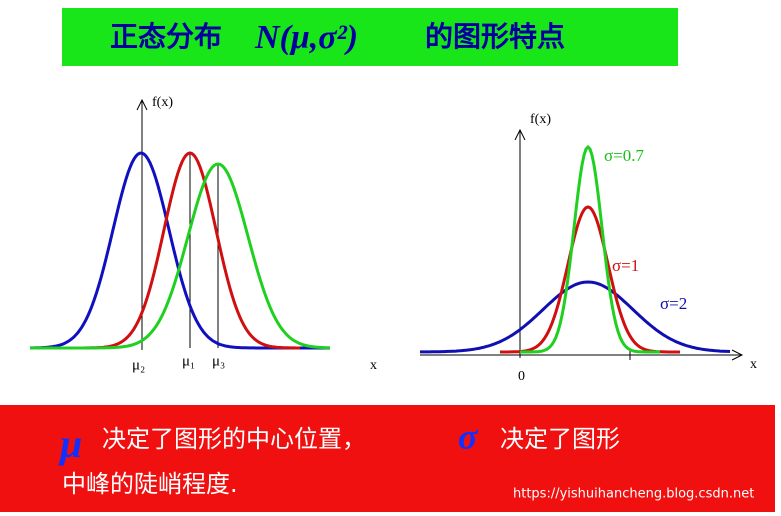 This screenshot has width=781, height=516. I want to click on sigma-symbol: σ, so click(468, 436).